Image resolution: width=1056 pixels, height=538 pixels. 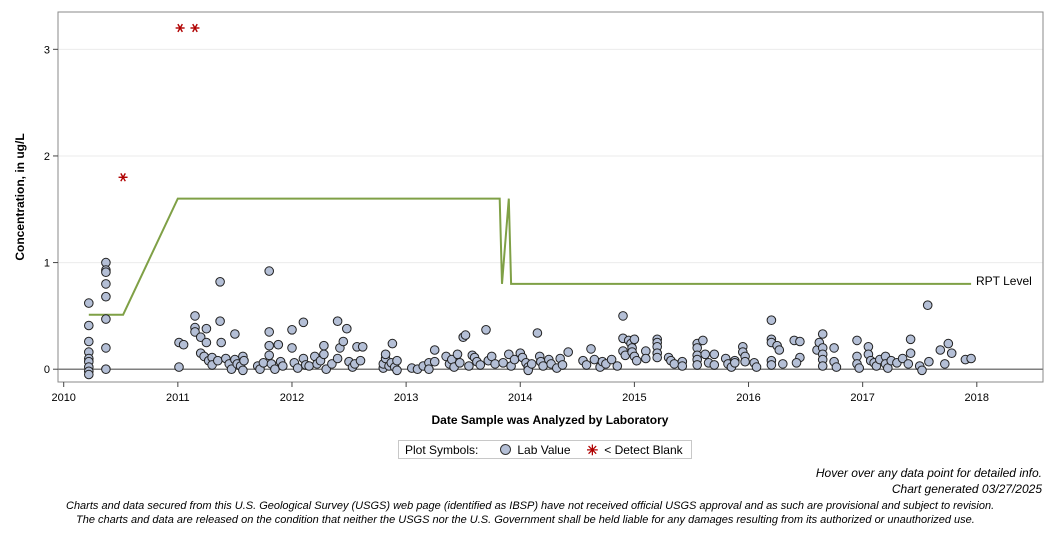 I want to click on detect-blank-series, so click(x=159, y=102).